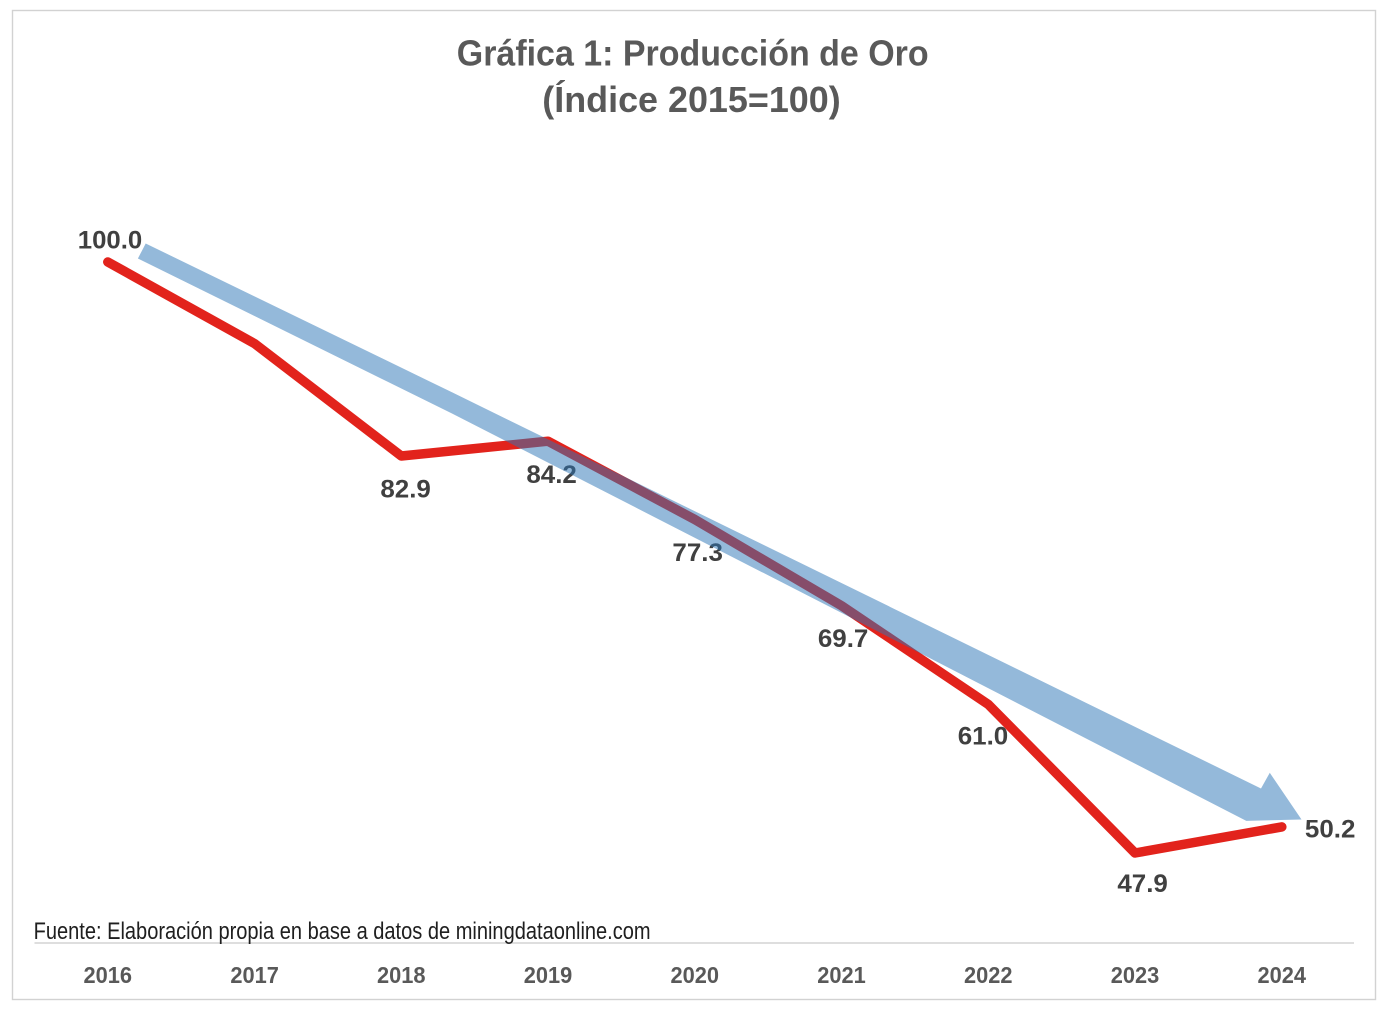 The height and width of the screenshot is (1014, 1394). What do you see at coordinates (691, 99) in the screenshot?
I see `svg-text: (Índice 2015=100)` at bounding box center [691, 99].